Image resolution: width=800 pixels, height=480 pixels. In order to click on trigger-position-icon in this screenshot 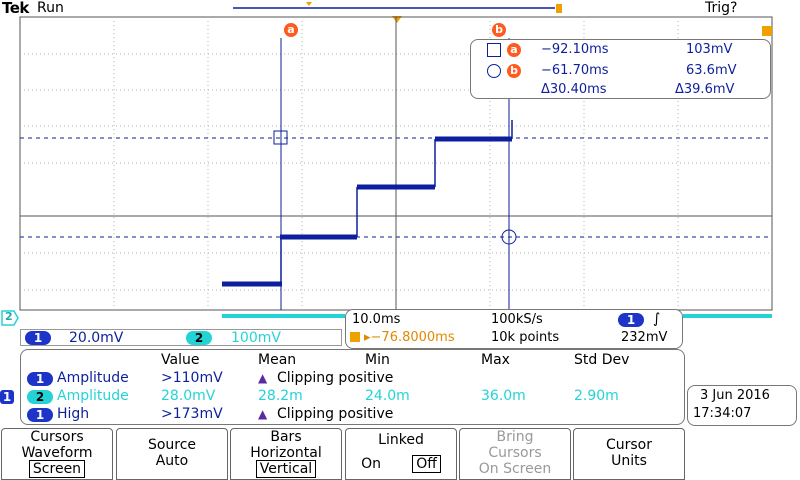, I will do `click(397, 19)`.